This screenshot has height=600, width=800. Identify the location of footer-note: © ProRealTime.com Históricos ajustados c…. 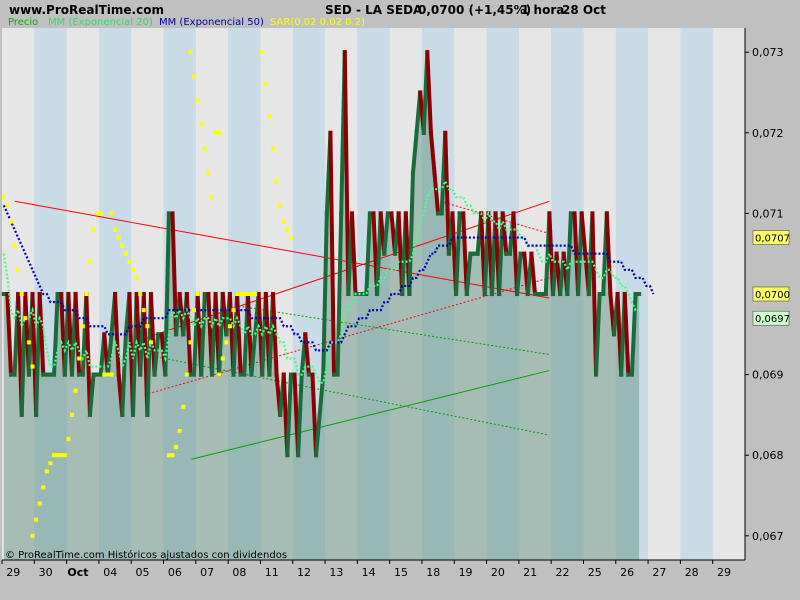
(146, 555).